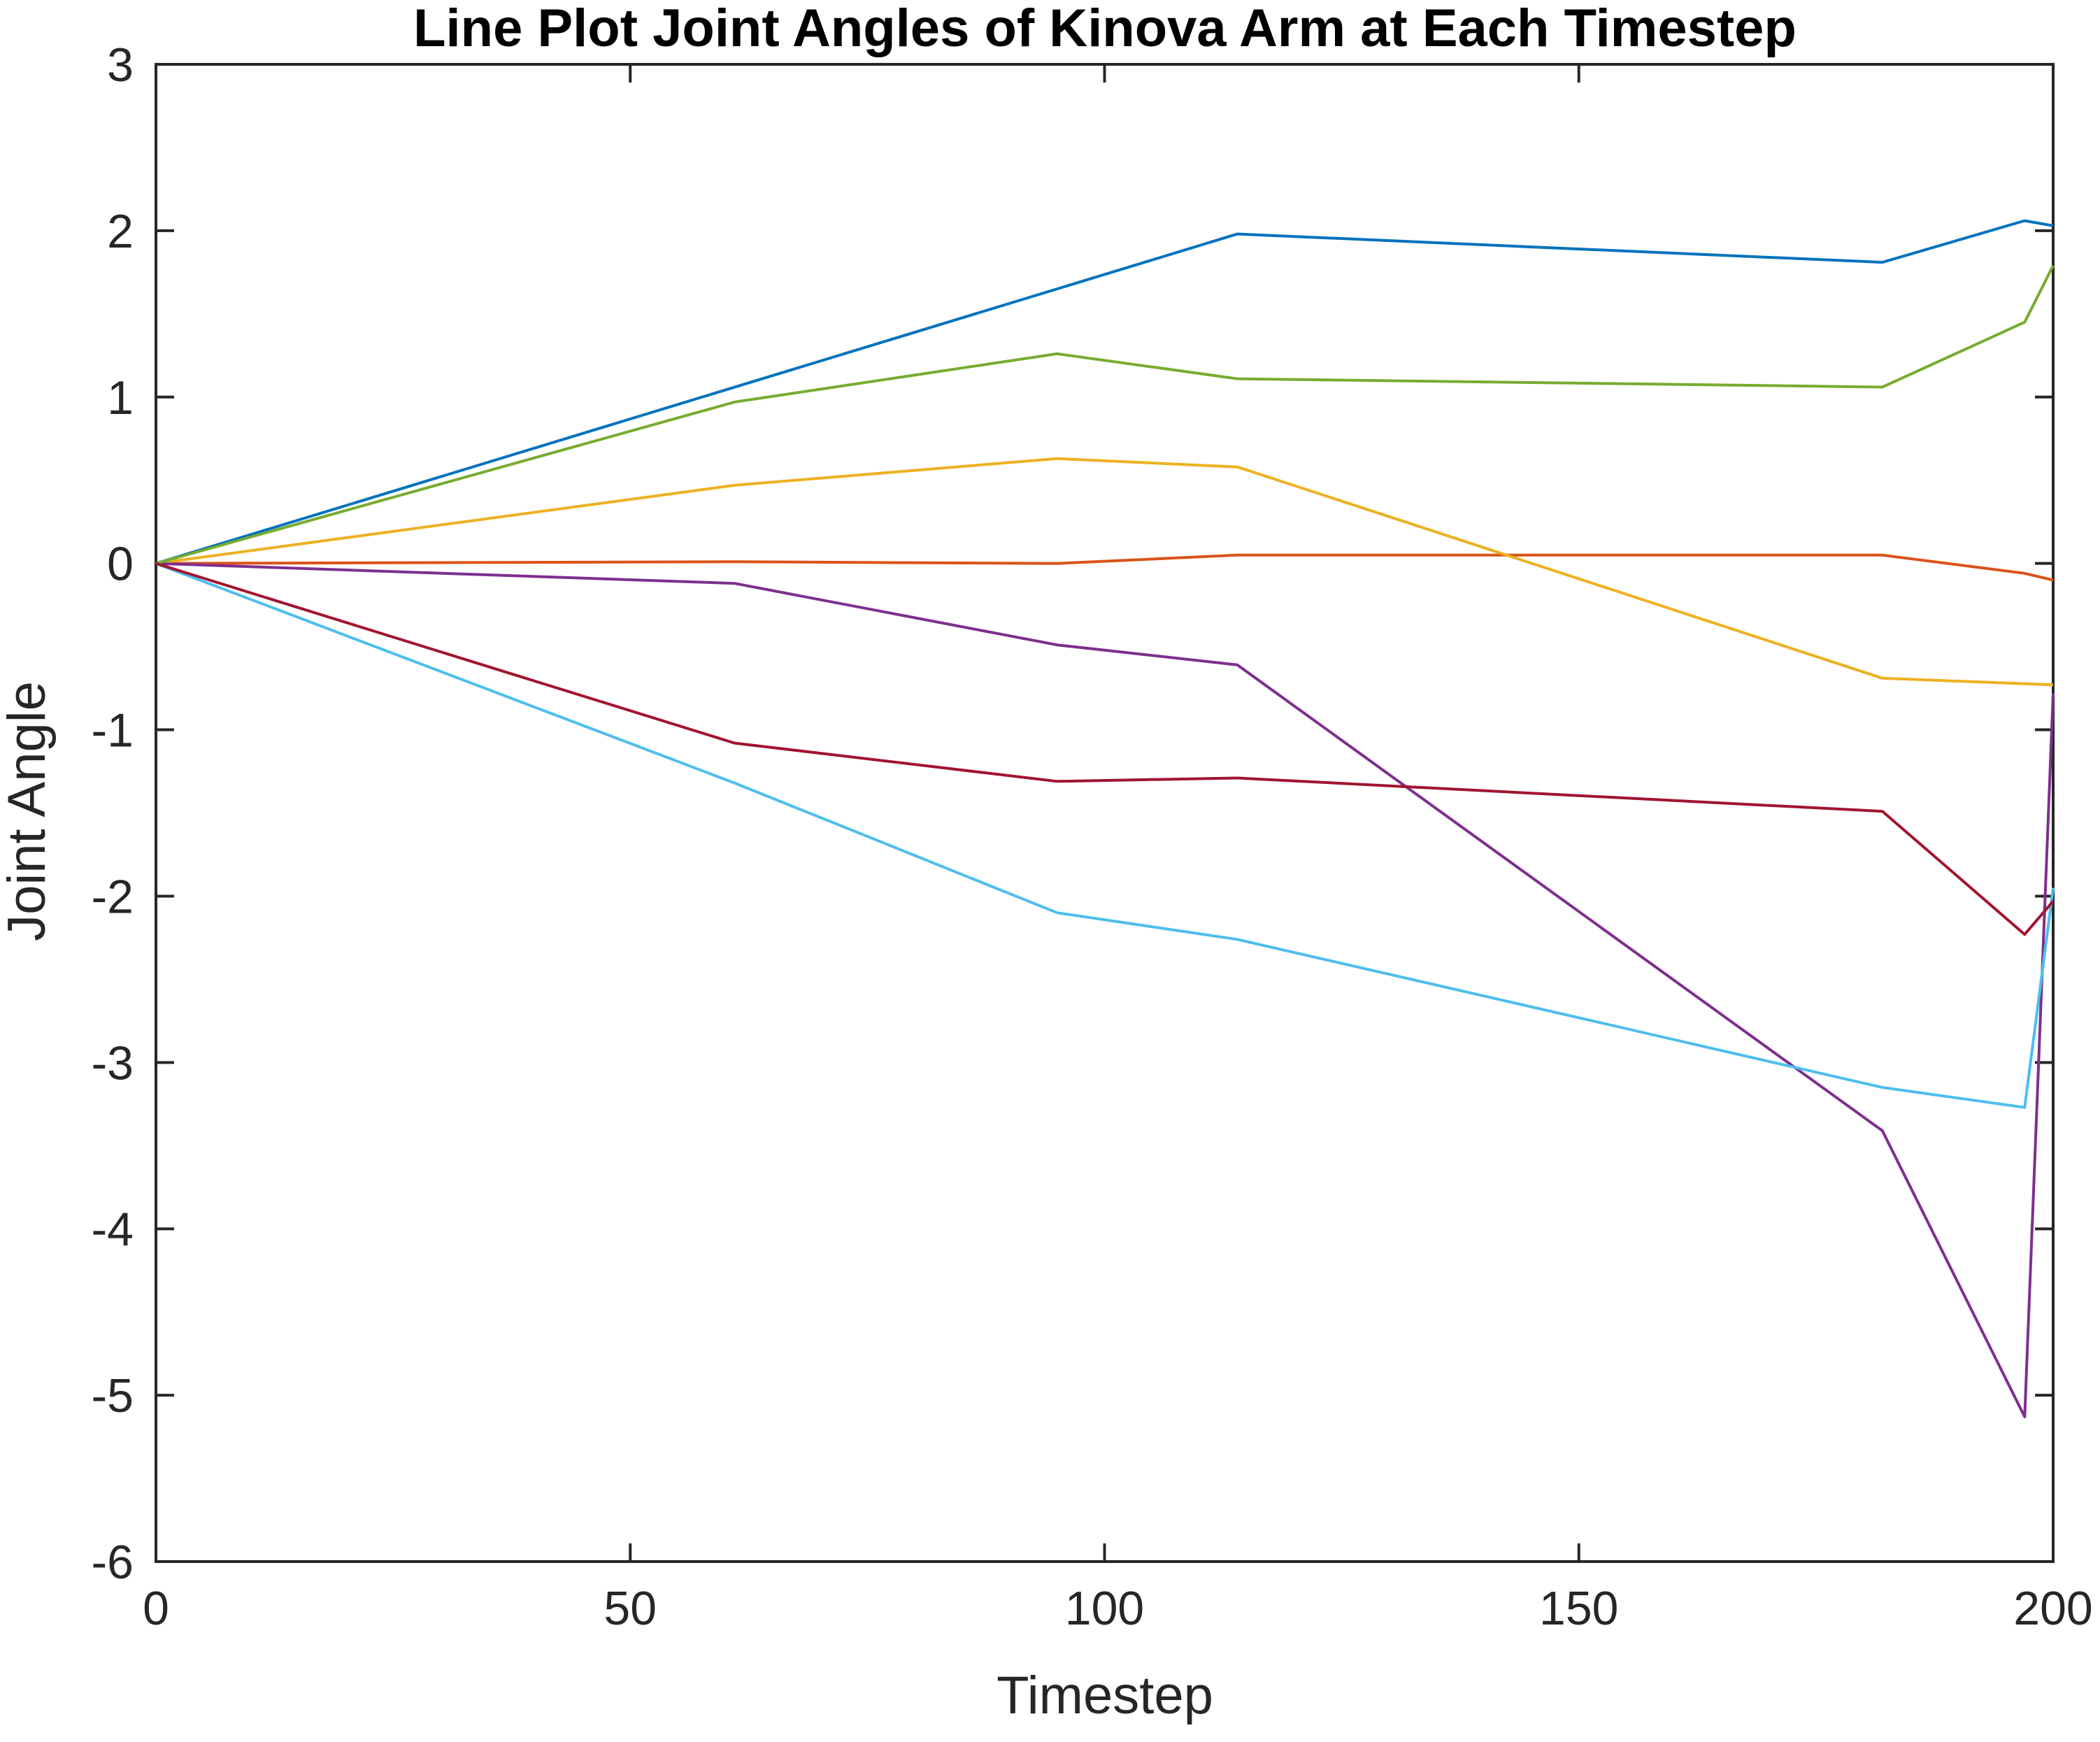 The width and height of the screenshot is (2100, 1742). What do you see at coordinates (113, 730) in the screenshot?
I see `y-tick-label: -1` at bounding box center [113, 730].